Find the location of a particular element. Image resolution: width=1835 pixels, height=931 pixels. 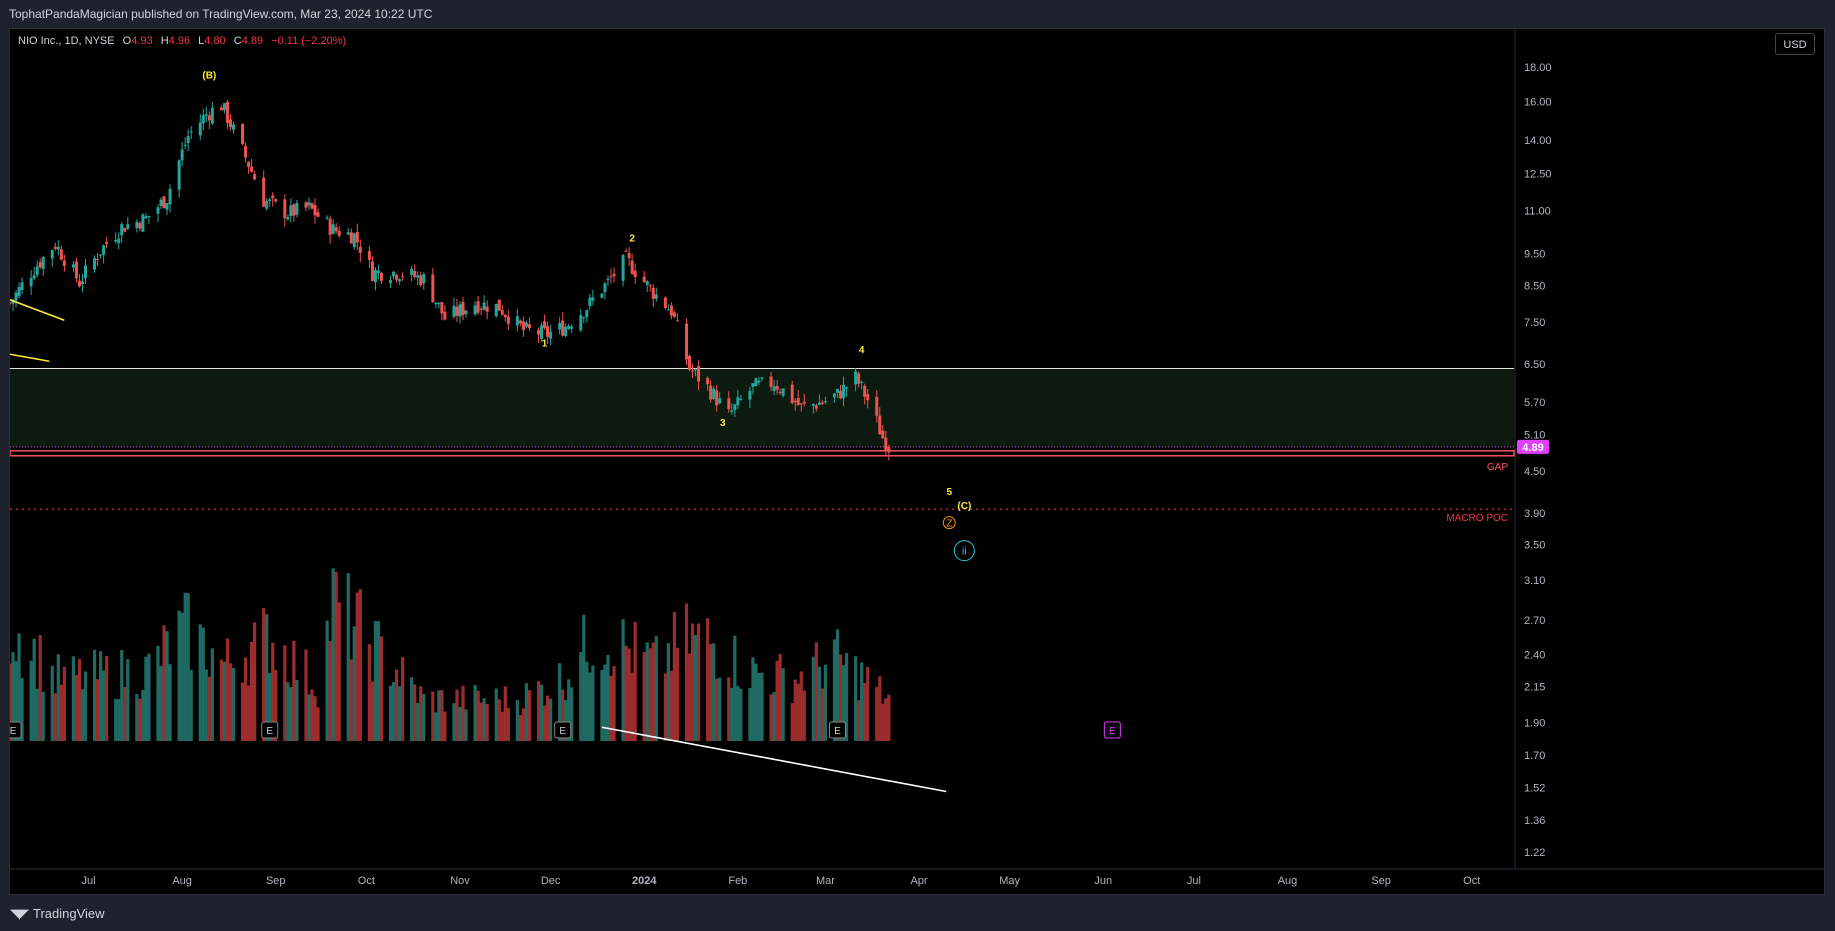

time-tick: 2024 is located at coordinates (644, 881).